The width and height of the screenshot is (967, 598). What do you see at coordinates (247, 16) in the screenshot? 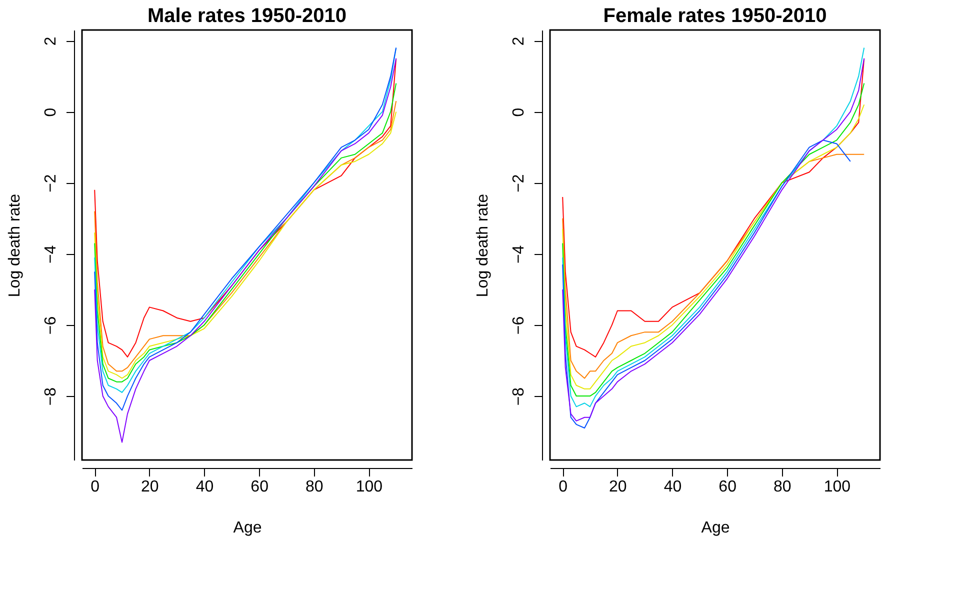
I see `chart-title: Male rates 1950-2010` at bounding box center [247, 16].